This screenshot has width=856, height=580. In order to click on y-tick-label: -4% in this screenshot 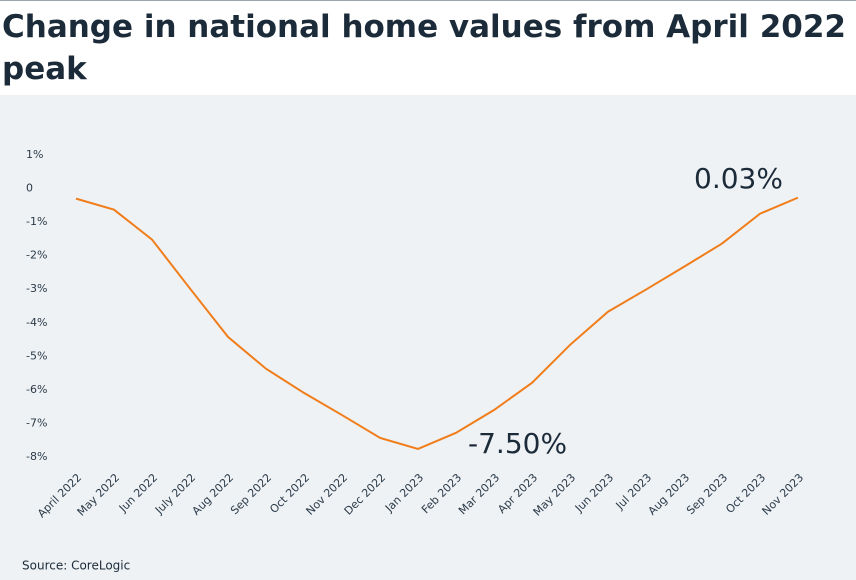, I will do `click(36, 322)`.